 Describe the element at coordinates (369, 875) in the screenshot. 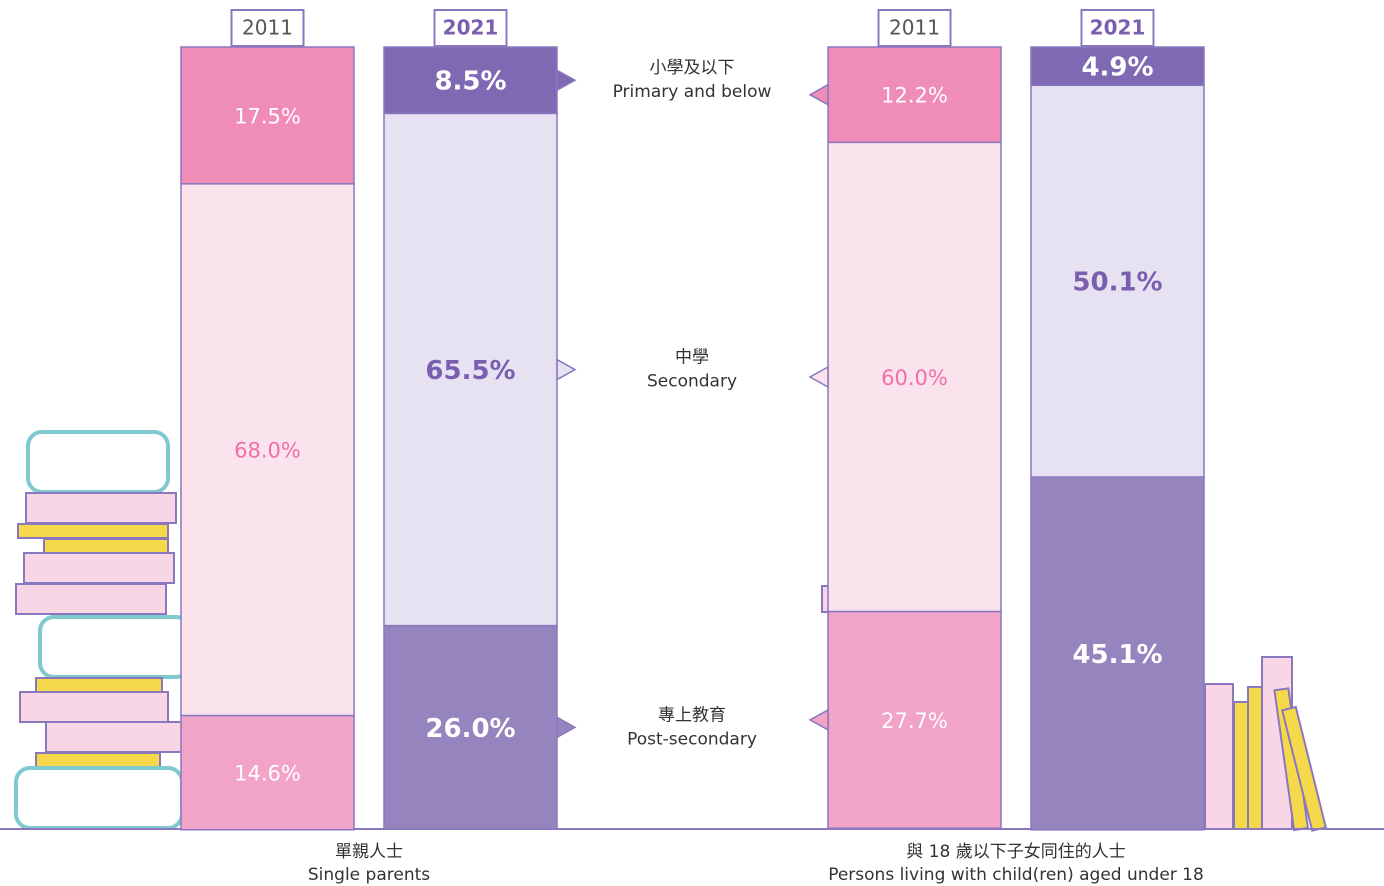

I see `group-label-en: Single parents` at that location.